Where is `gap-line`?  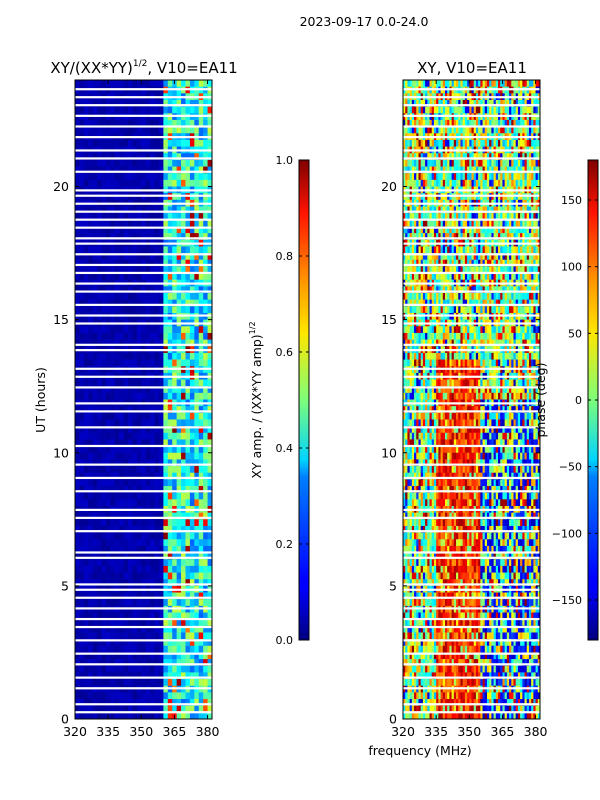
gap-line is located at coordinates (143, 368).